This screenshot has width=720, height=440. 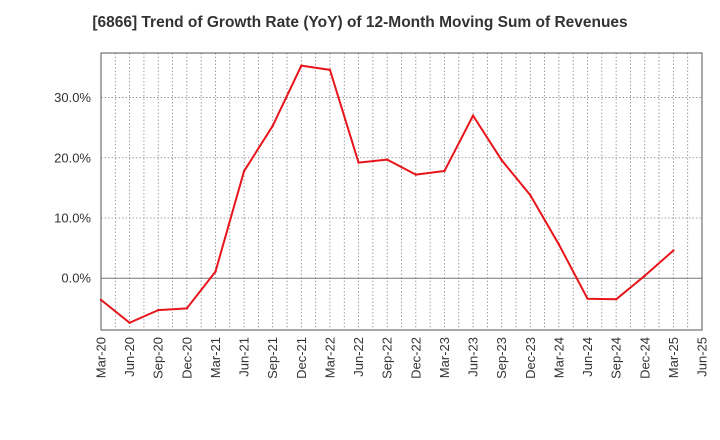 I want to click on x-tick-label: Mar-23, so click(x=444, y=357).